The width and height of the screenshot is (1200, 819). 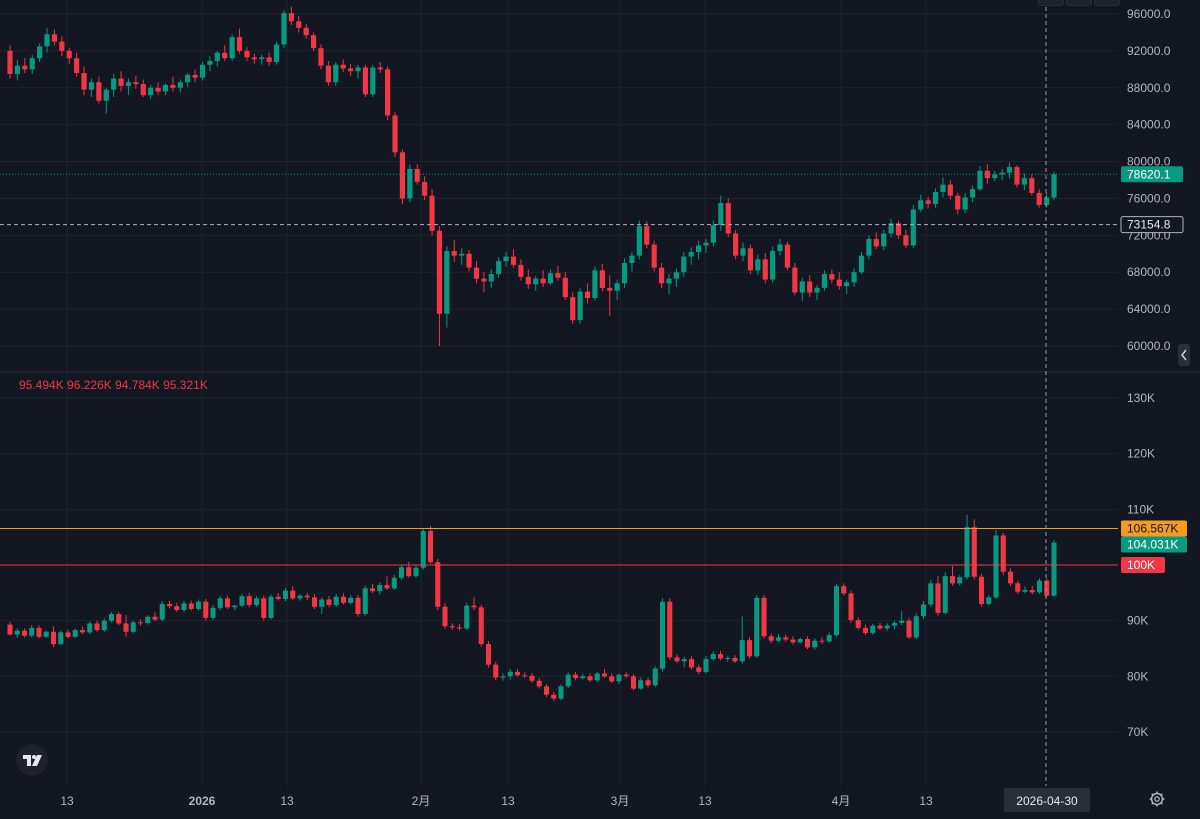 What do you see at coordinates (1149, 51) in the screenshot?
I see `price-tick-label: 92000.0` at bounding box center [1149, 51].